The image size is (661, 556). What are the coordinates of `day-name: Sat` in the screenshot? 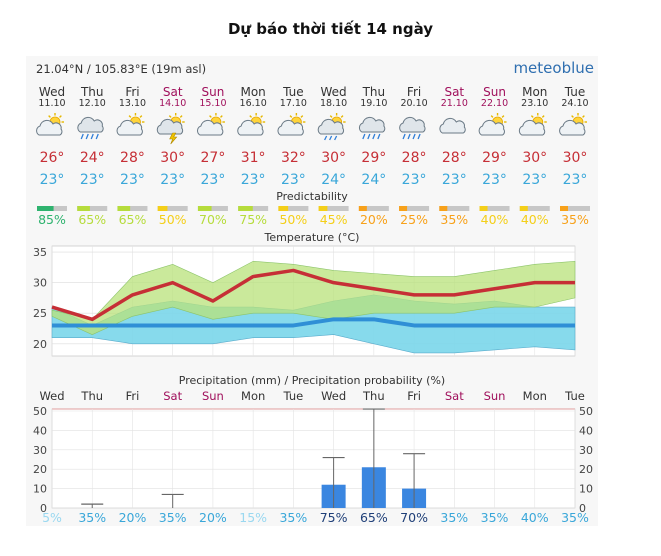 It's located at (173, 92).